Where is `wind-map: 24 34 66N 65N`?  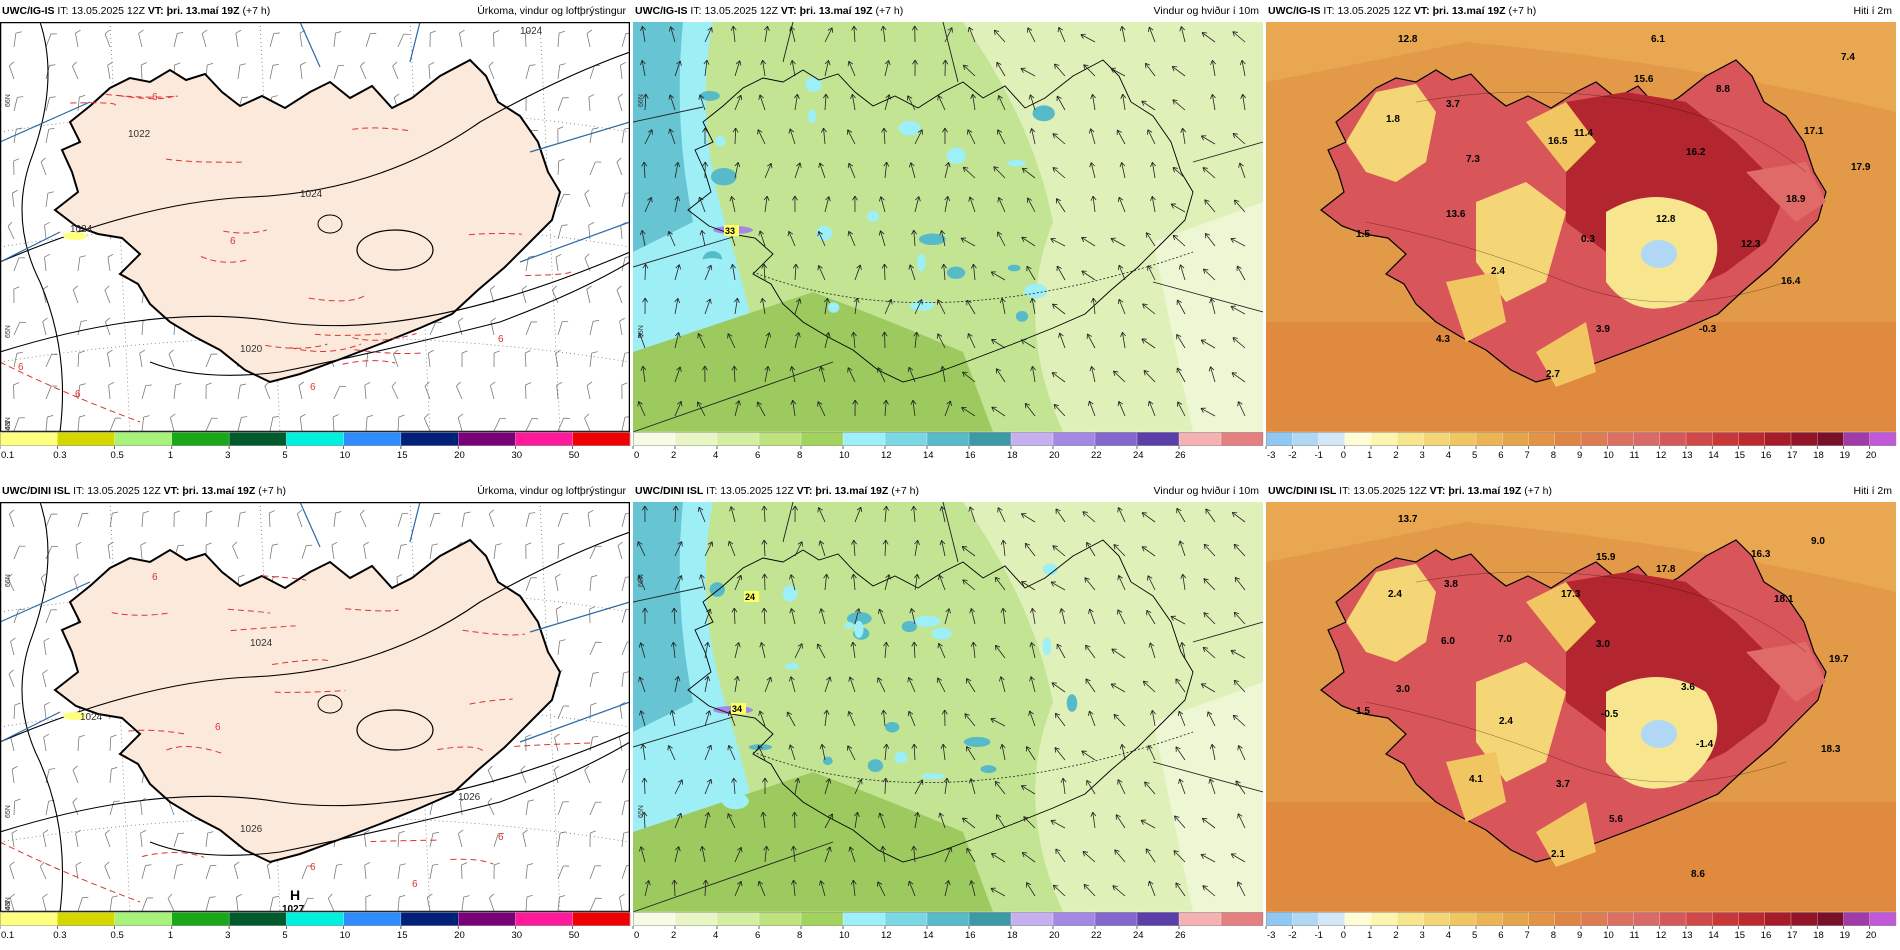 wind-map: 24 34 66N 65N is located at coordinates (948, 707).